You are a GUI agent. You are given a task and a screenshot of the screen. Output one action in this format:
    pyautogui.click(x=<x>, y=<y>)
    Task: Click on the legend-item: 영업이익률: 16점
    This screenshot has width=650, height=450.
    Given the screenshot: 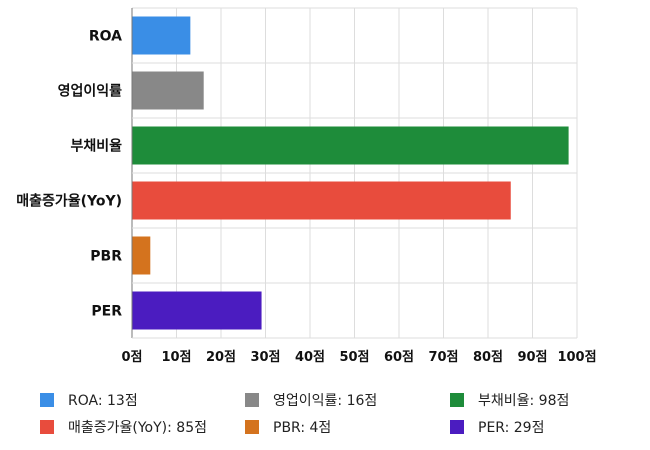 What is the action you would take?
    pyautogui.click(x=311, y=400)
    